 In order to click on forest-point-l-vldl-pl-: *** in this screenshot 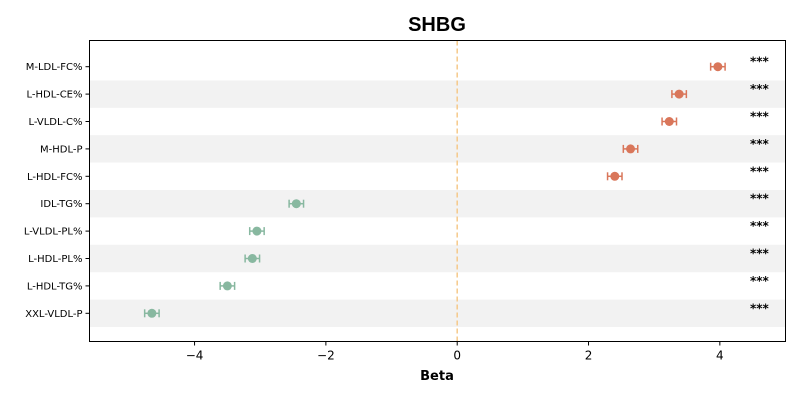, I will do `click(509, 227)`.